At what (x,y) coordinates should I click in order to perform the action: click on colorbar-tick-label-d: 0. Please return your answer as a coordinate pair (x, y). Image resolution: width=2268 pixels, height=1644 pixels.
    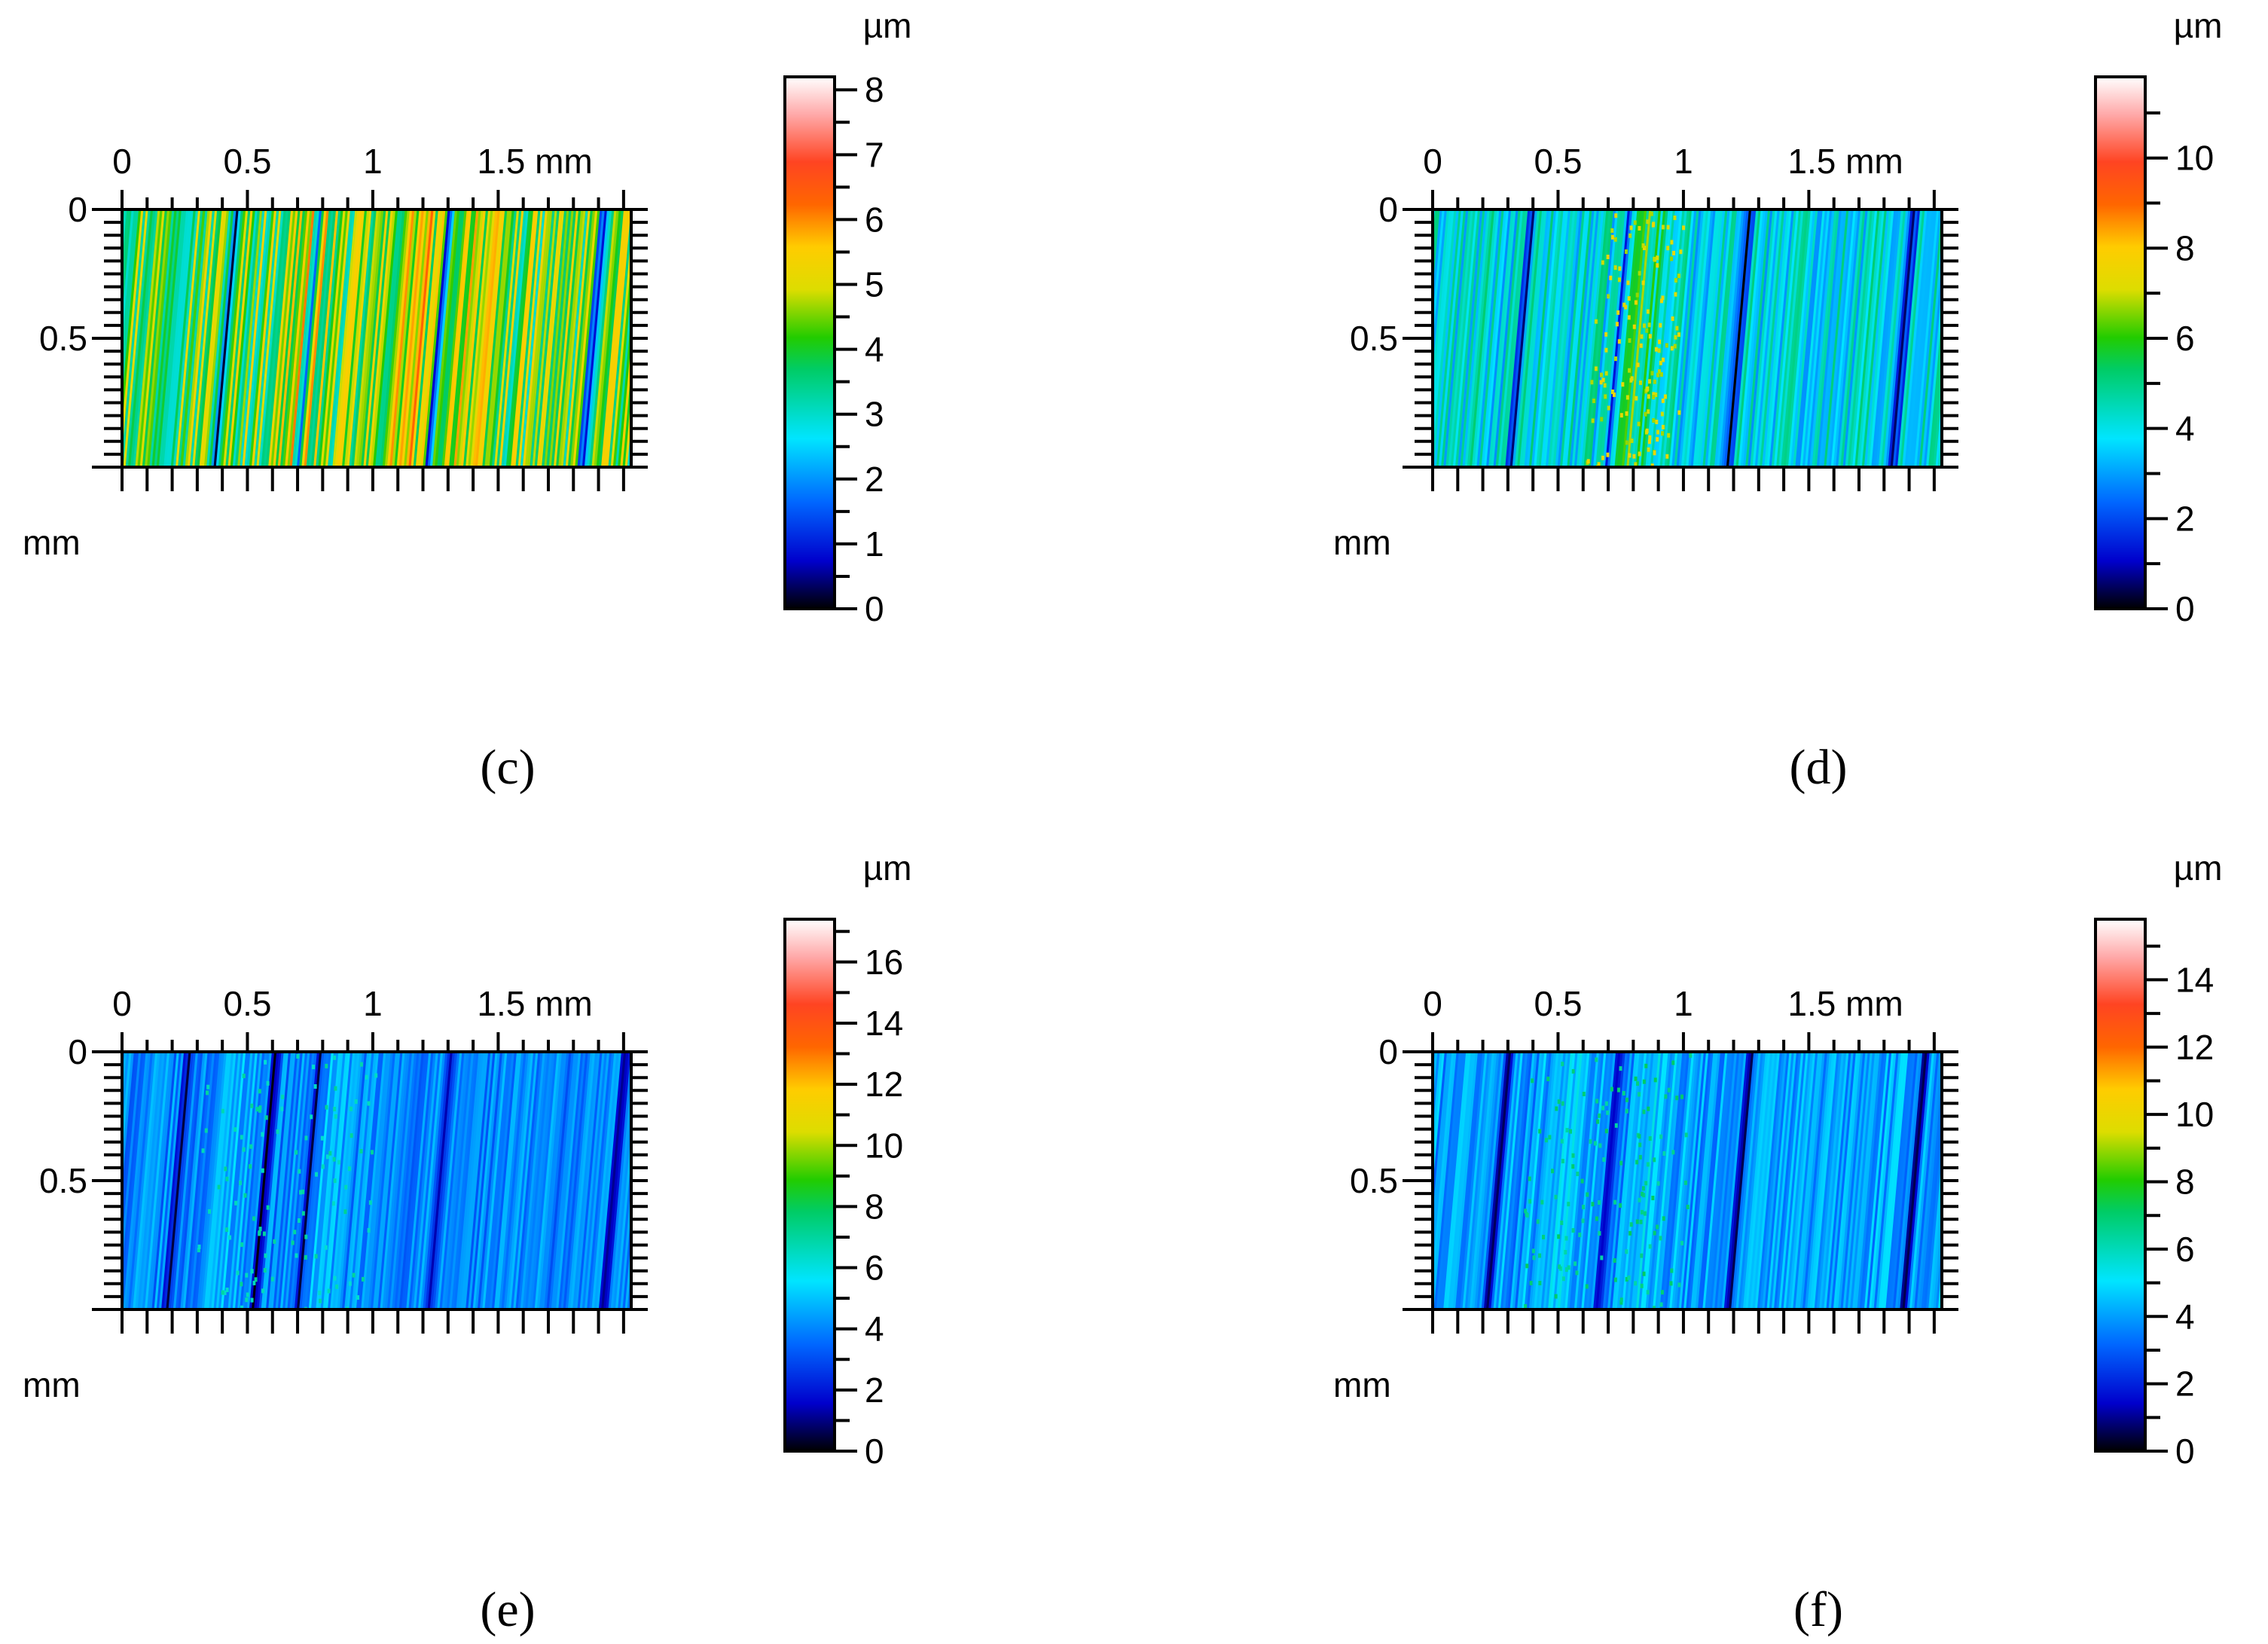
    Looking at the image, I should click on (2185, 608).